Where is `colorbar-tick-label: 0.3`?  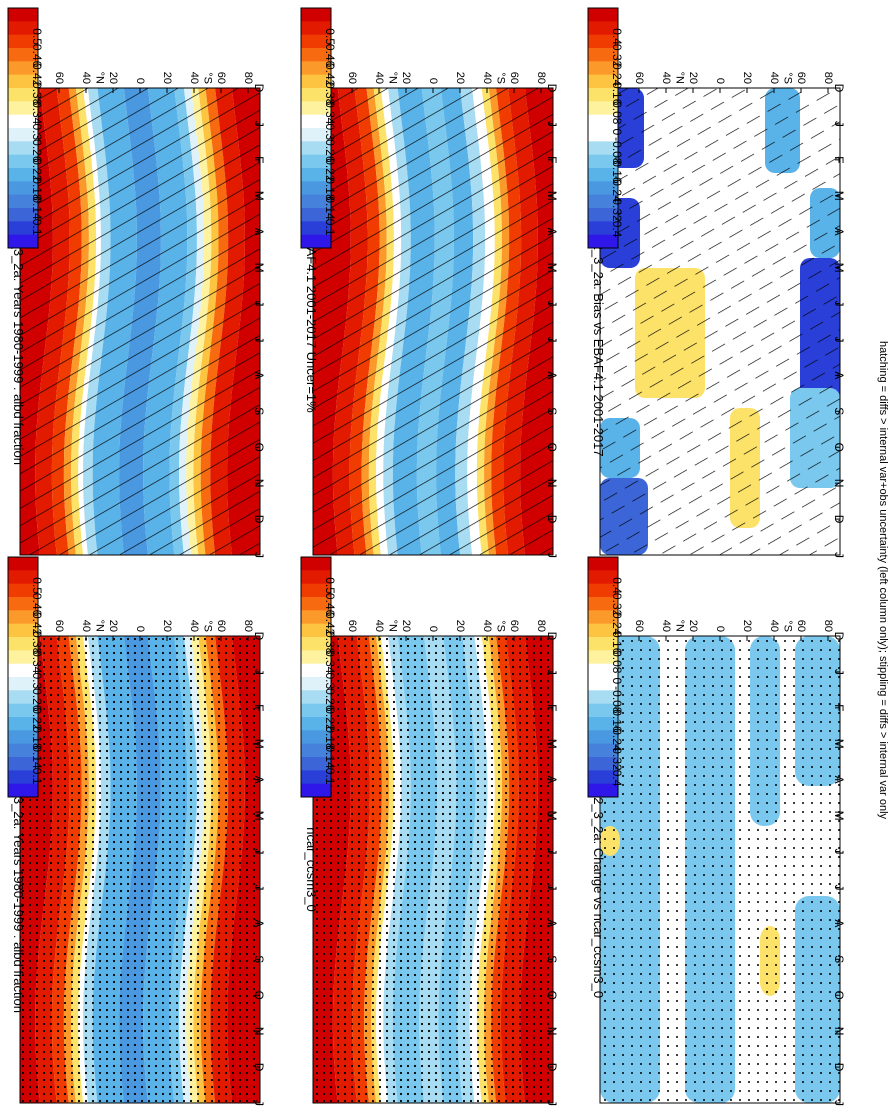
colorbar-tick-label: 0.3 is located at coordinates (330, 680).